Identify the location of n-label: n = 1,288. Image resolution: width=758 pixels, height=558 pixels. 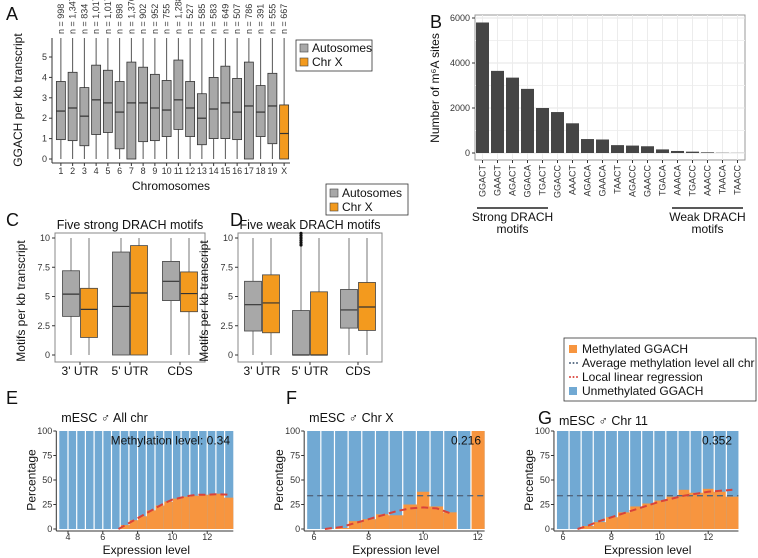
(178, 17).